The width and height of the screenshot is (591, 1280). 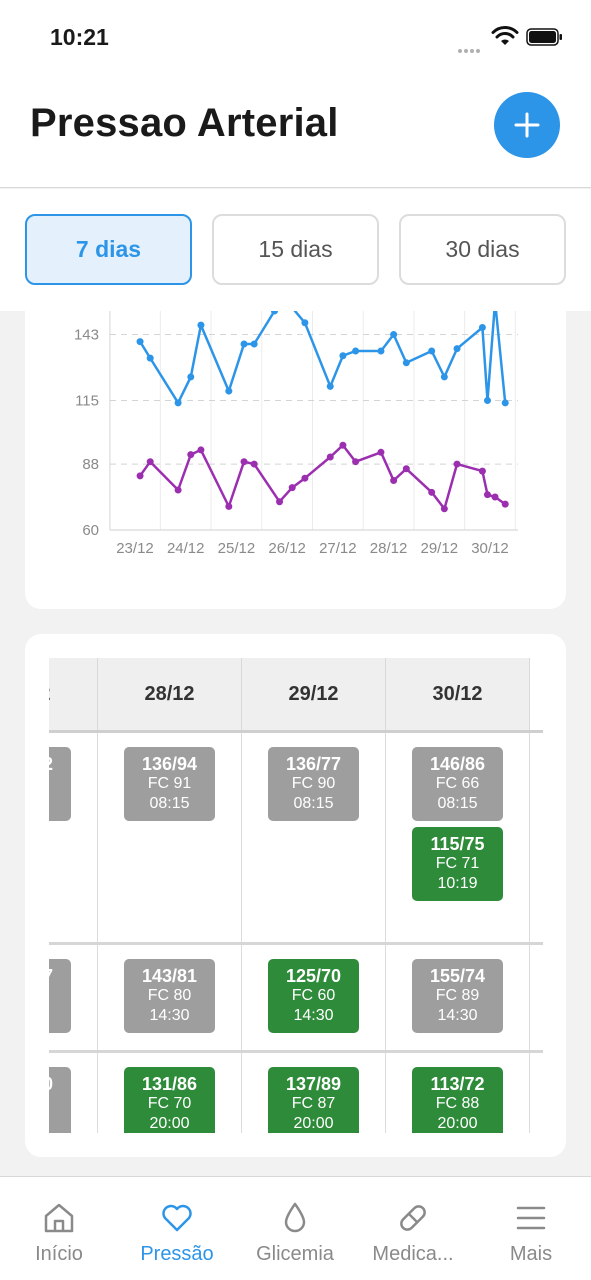 I want to click on status-time: 10:21, so click(x=79, y=37).